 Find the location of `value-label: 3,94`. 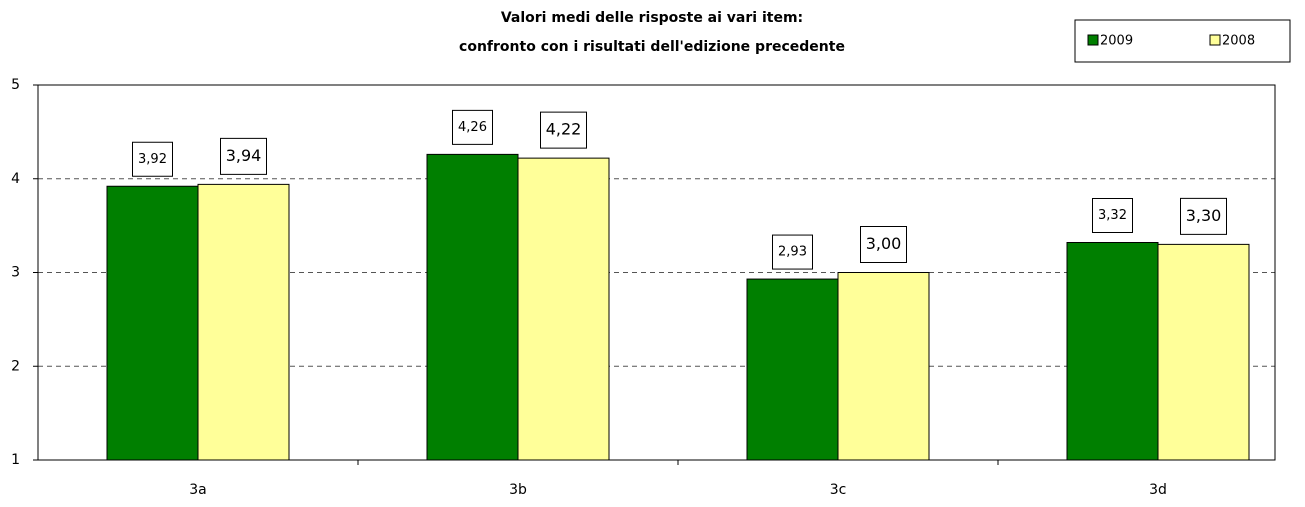

value-label: 3,94 is located at coordinates (244, 155).